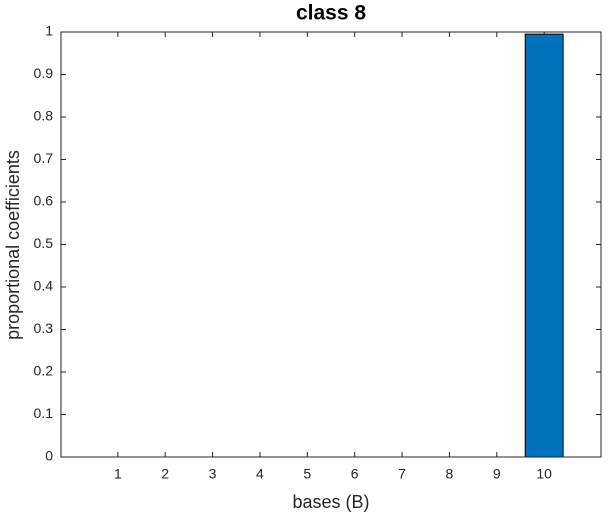 This screenshot has height=516, width=609. I want to click on y-tick-label: 0.7, so click(44, 158).